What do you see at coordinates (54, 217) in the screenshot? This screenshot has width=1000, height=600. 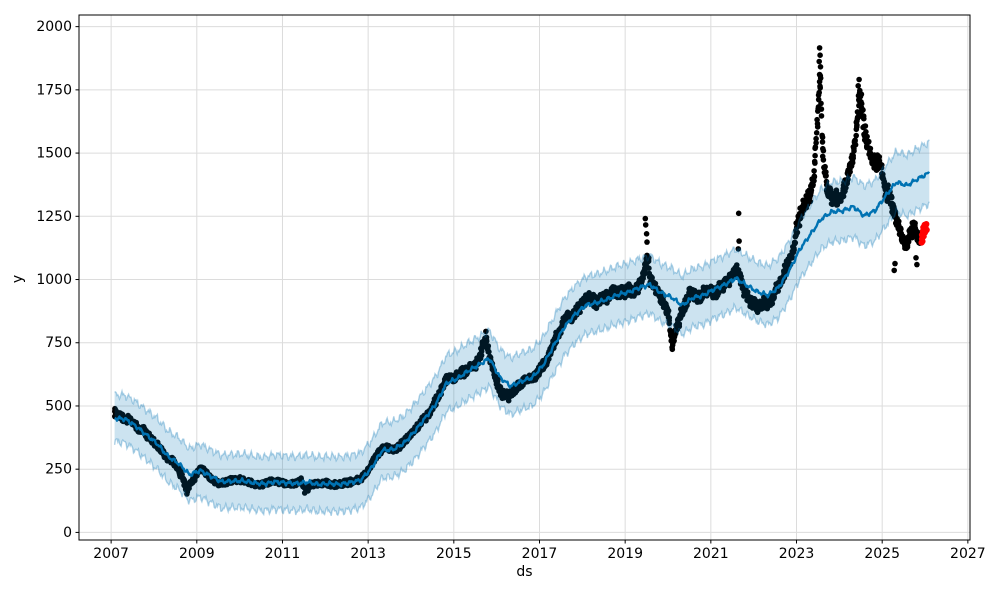 I see `y-tick-label: 1250` at bounding box center [54, 217].